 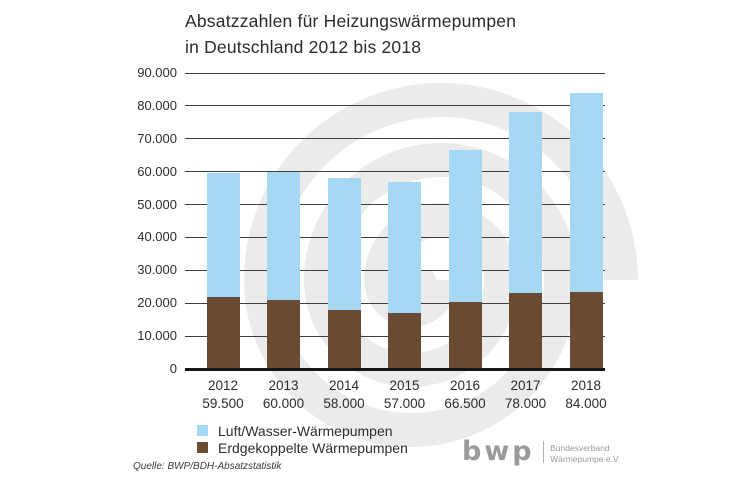 I want to click on bar-2014, so click(x=344, y=273).